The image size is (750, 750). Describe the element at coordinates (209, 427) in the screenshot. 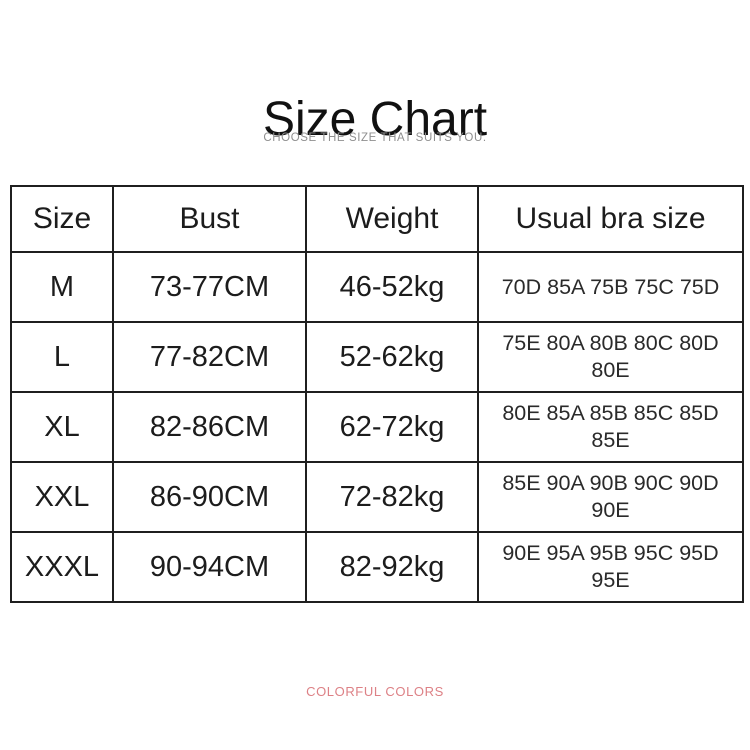

I see `bust-cell: 82-86CM` at that location.